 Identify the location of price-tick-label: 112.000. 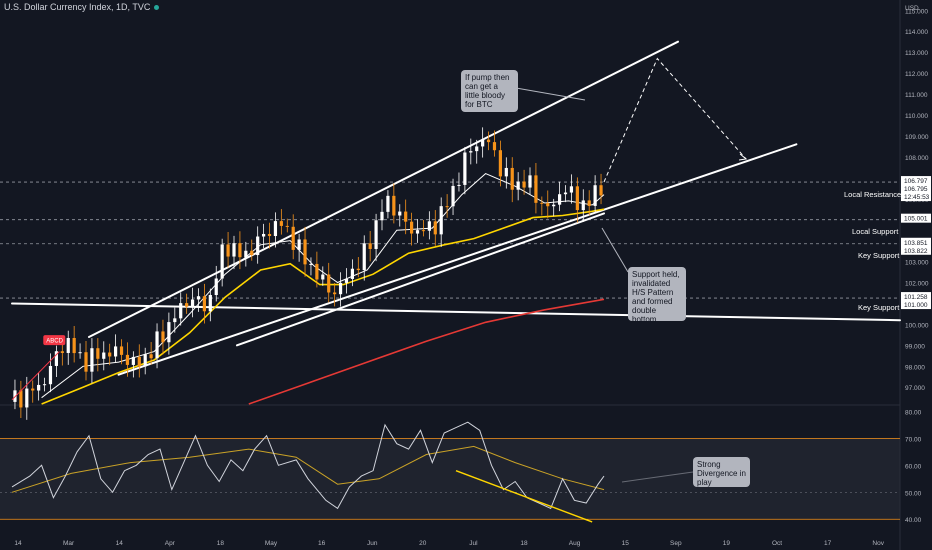
(916, 74).